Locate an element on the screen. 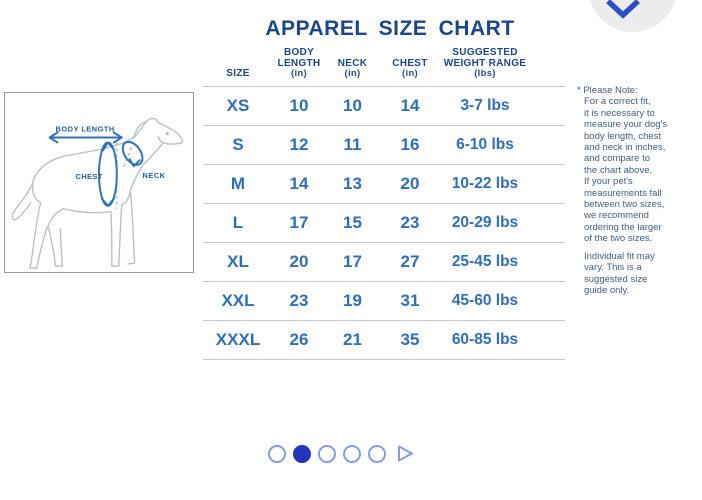 This screenshot has width=702, height=500. page-title: APPAREL SIZE CHART is located at coordinates (390, 28).